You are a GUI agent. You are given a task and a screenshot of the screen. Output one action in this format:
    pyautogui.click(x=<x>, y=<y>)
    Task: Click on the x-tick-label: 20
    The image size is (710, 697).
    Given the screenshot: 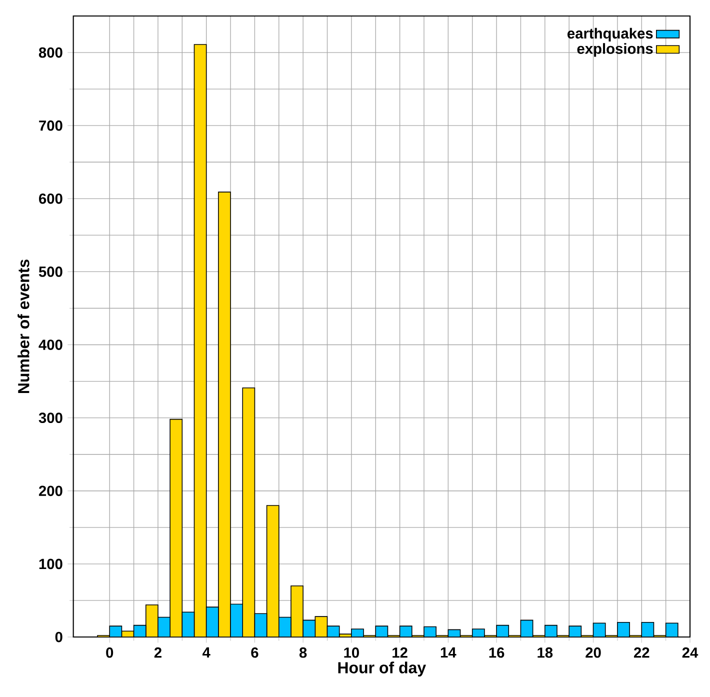 What is the action you would take?
    pyautogui.click(x=593, y=652)
    